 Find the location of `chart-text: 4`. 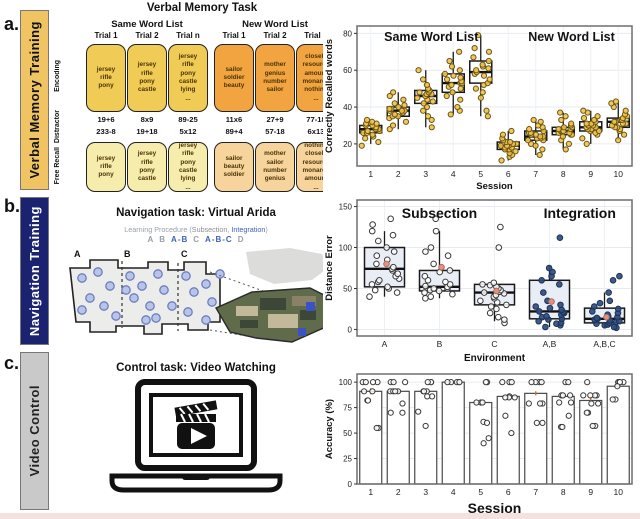

chart-text: 4 is located at coordinates (453, 492).